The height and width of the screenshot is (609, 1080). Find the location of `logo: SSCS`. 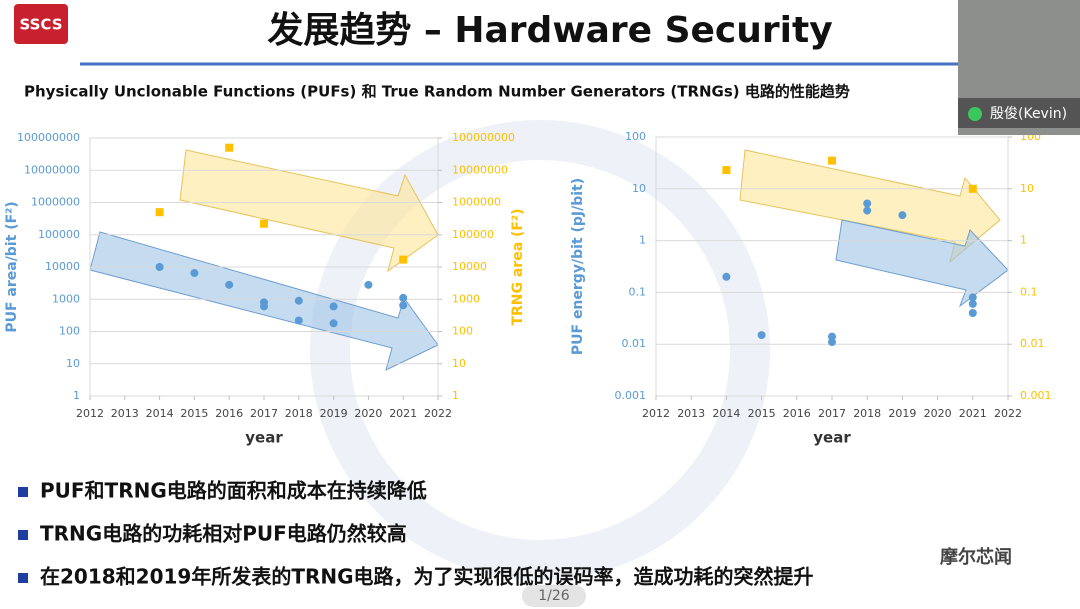

logo: SSCS is located at coordinates (40, 25).